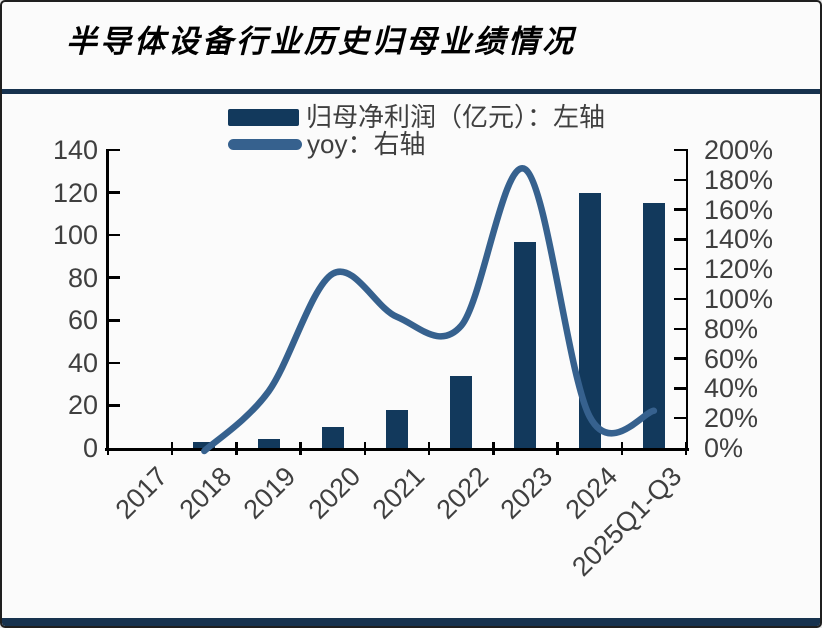  What do you see at coordinates (462, 493) in the screenshot?
I see `x-axis-label: 2022` at bounding box center [462, 493].